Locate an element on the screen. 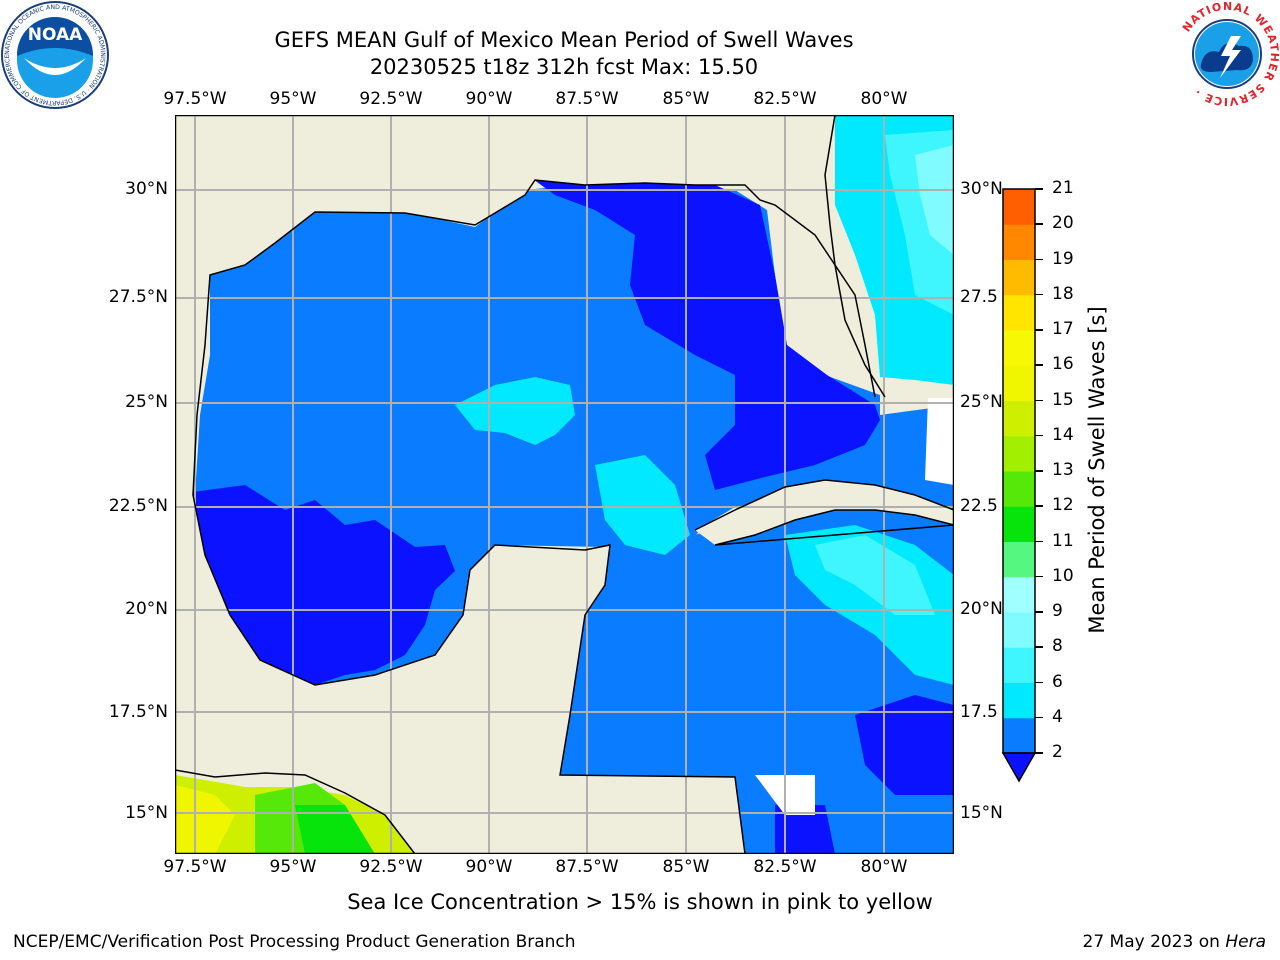  colorbar-tick-label: 11 is located at coordinates (1063, 540).